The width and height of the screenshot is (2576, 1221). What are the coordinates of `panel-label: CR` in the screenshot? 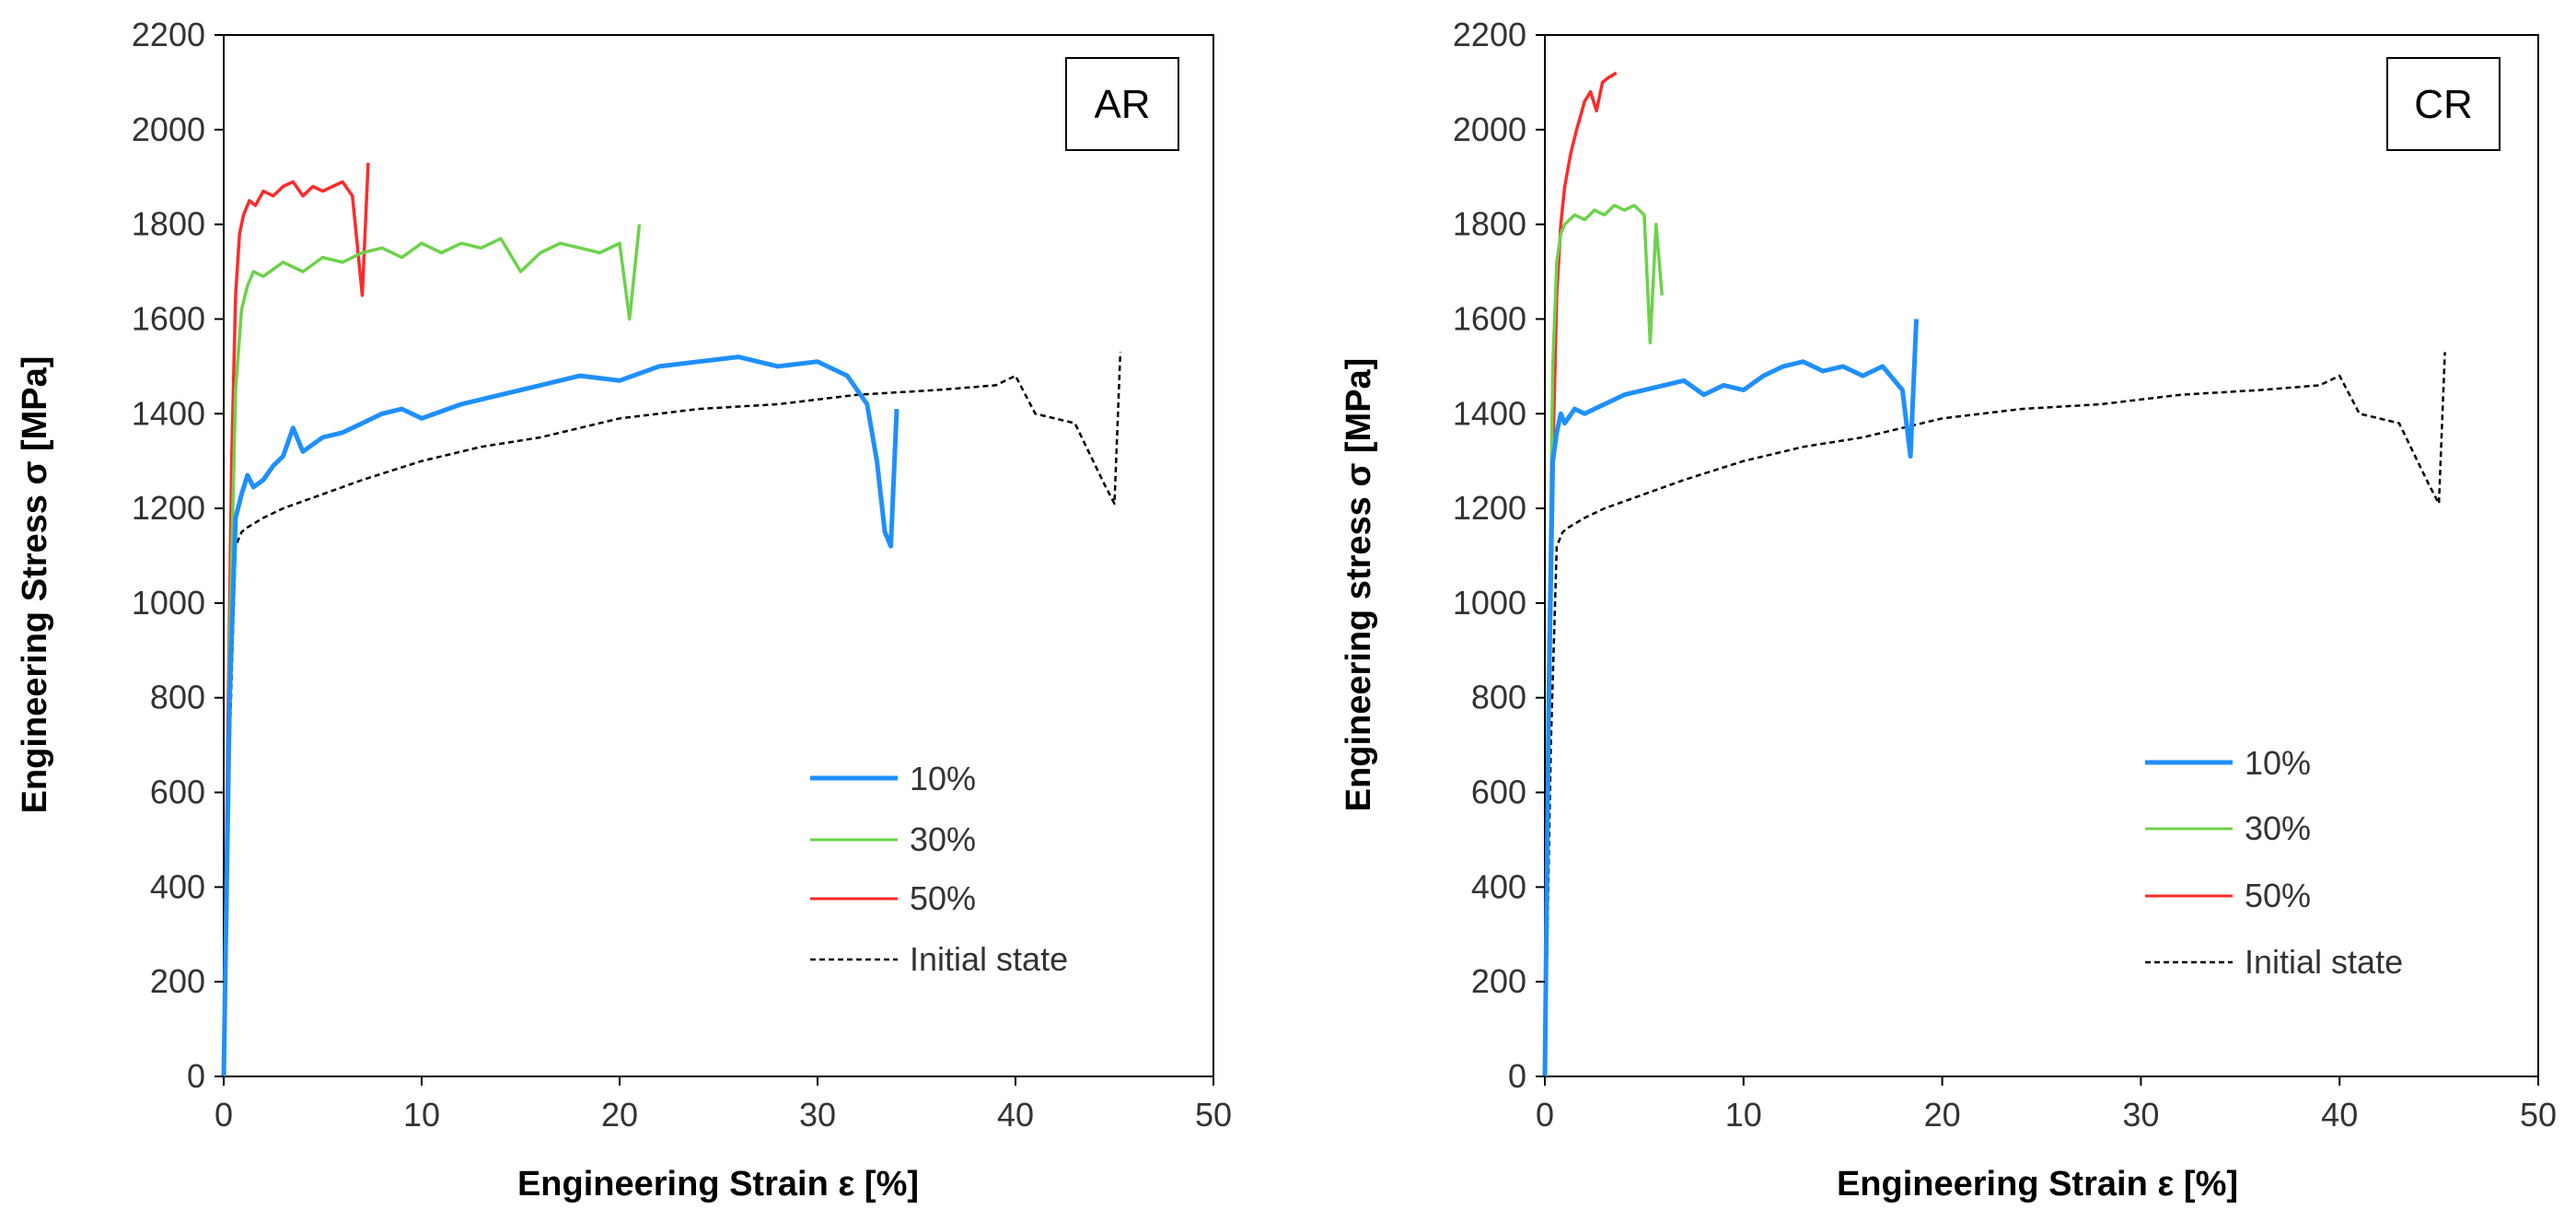 It's located at (2443, 104).